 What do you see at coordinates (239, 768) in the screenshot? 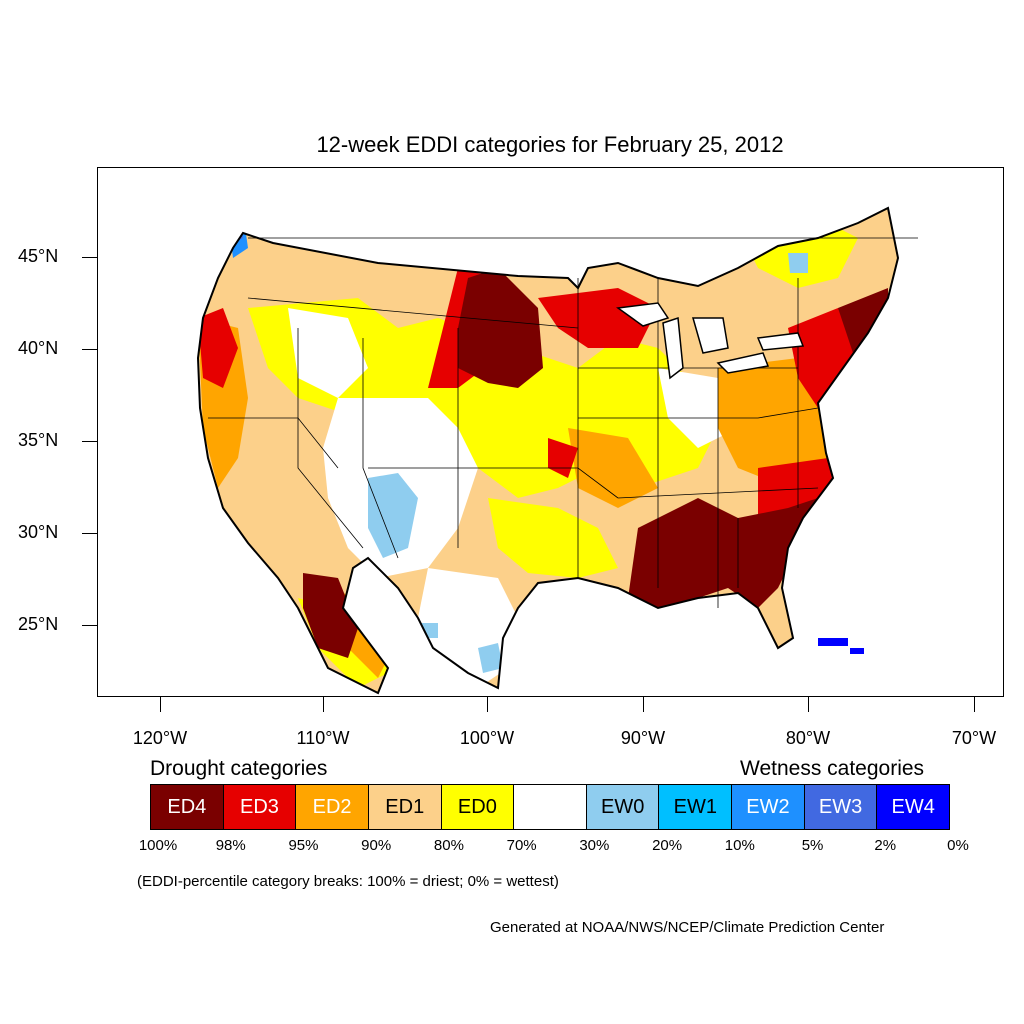
I see `drought-legend-heading: Drought categories` at bounding box center [239, 768].